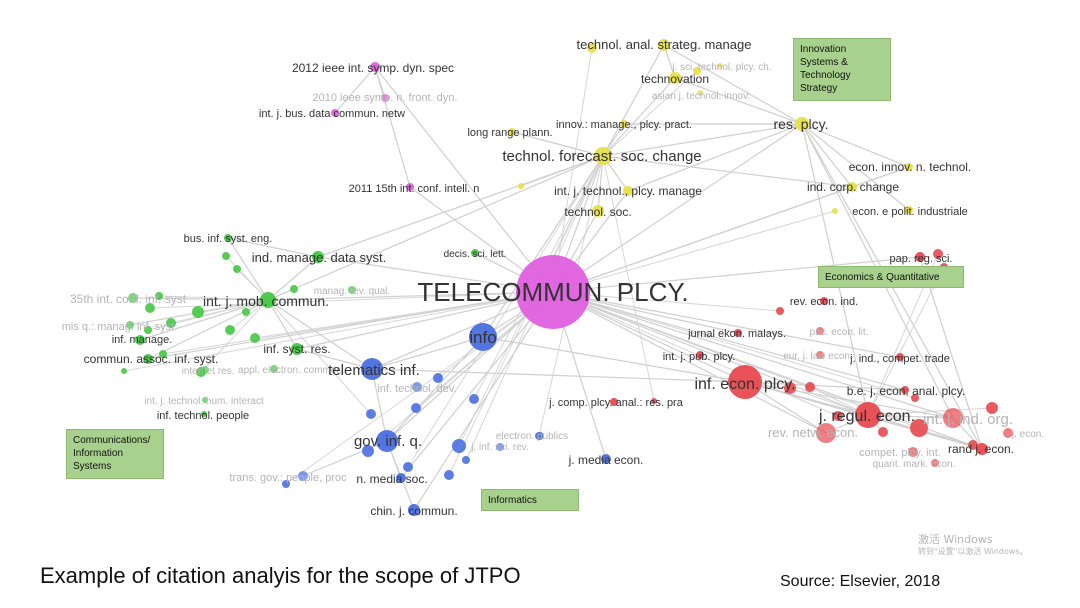 The height and width of the screenshot is (608, 1080). What do you see at coordinates (372, 369) in the screenshot?
I see `journal-node-telematics` at bounding box center [372, 369].